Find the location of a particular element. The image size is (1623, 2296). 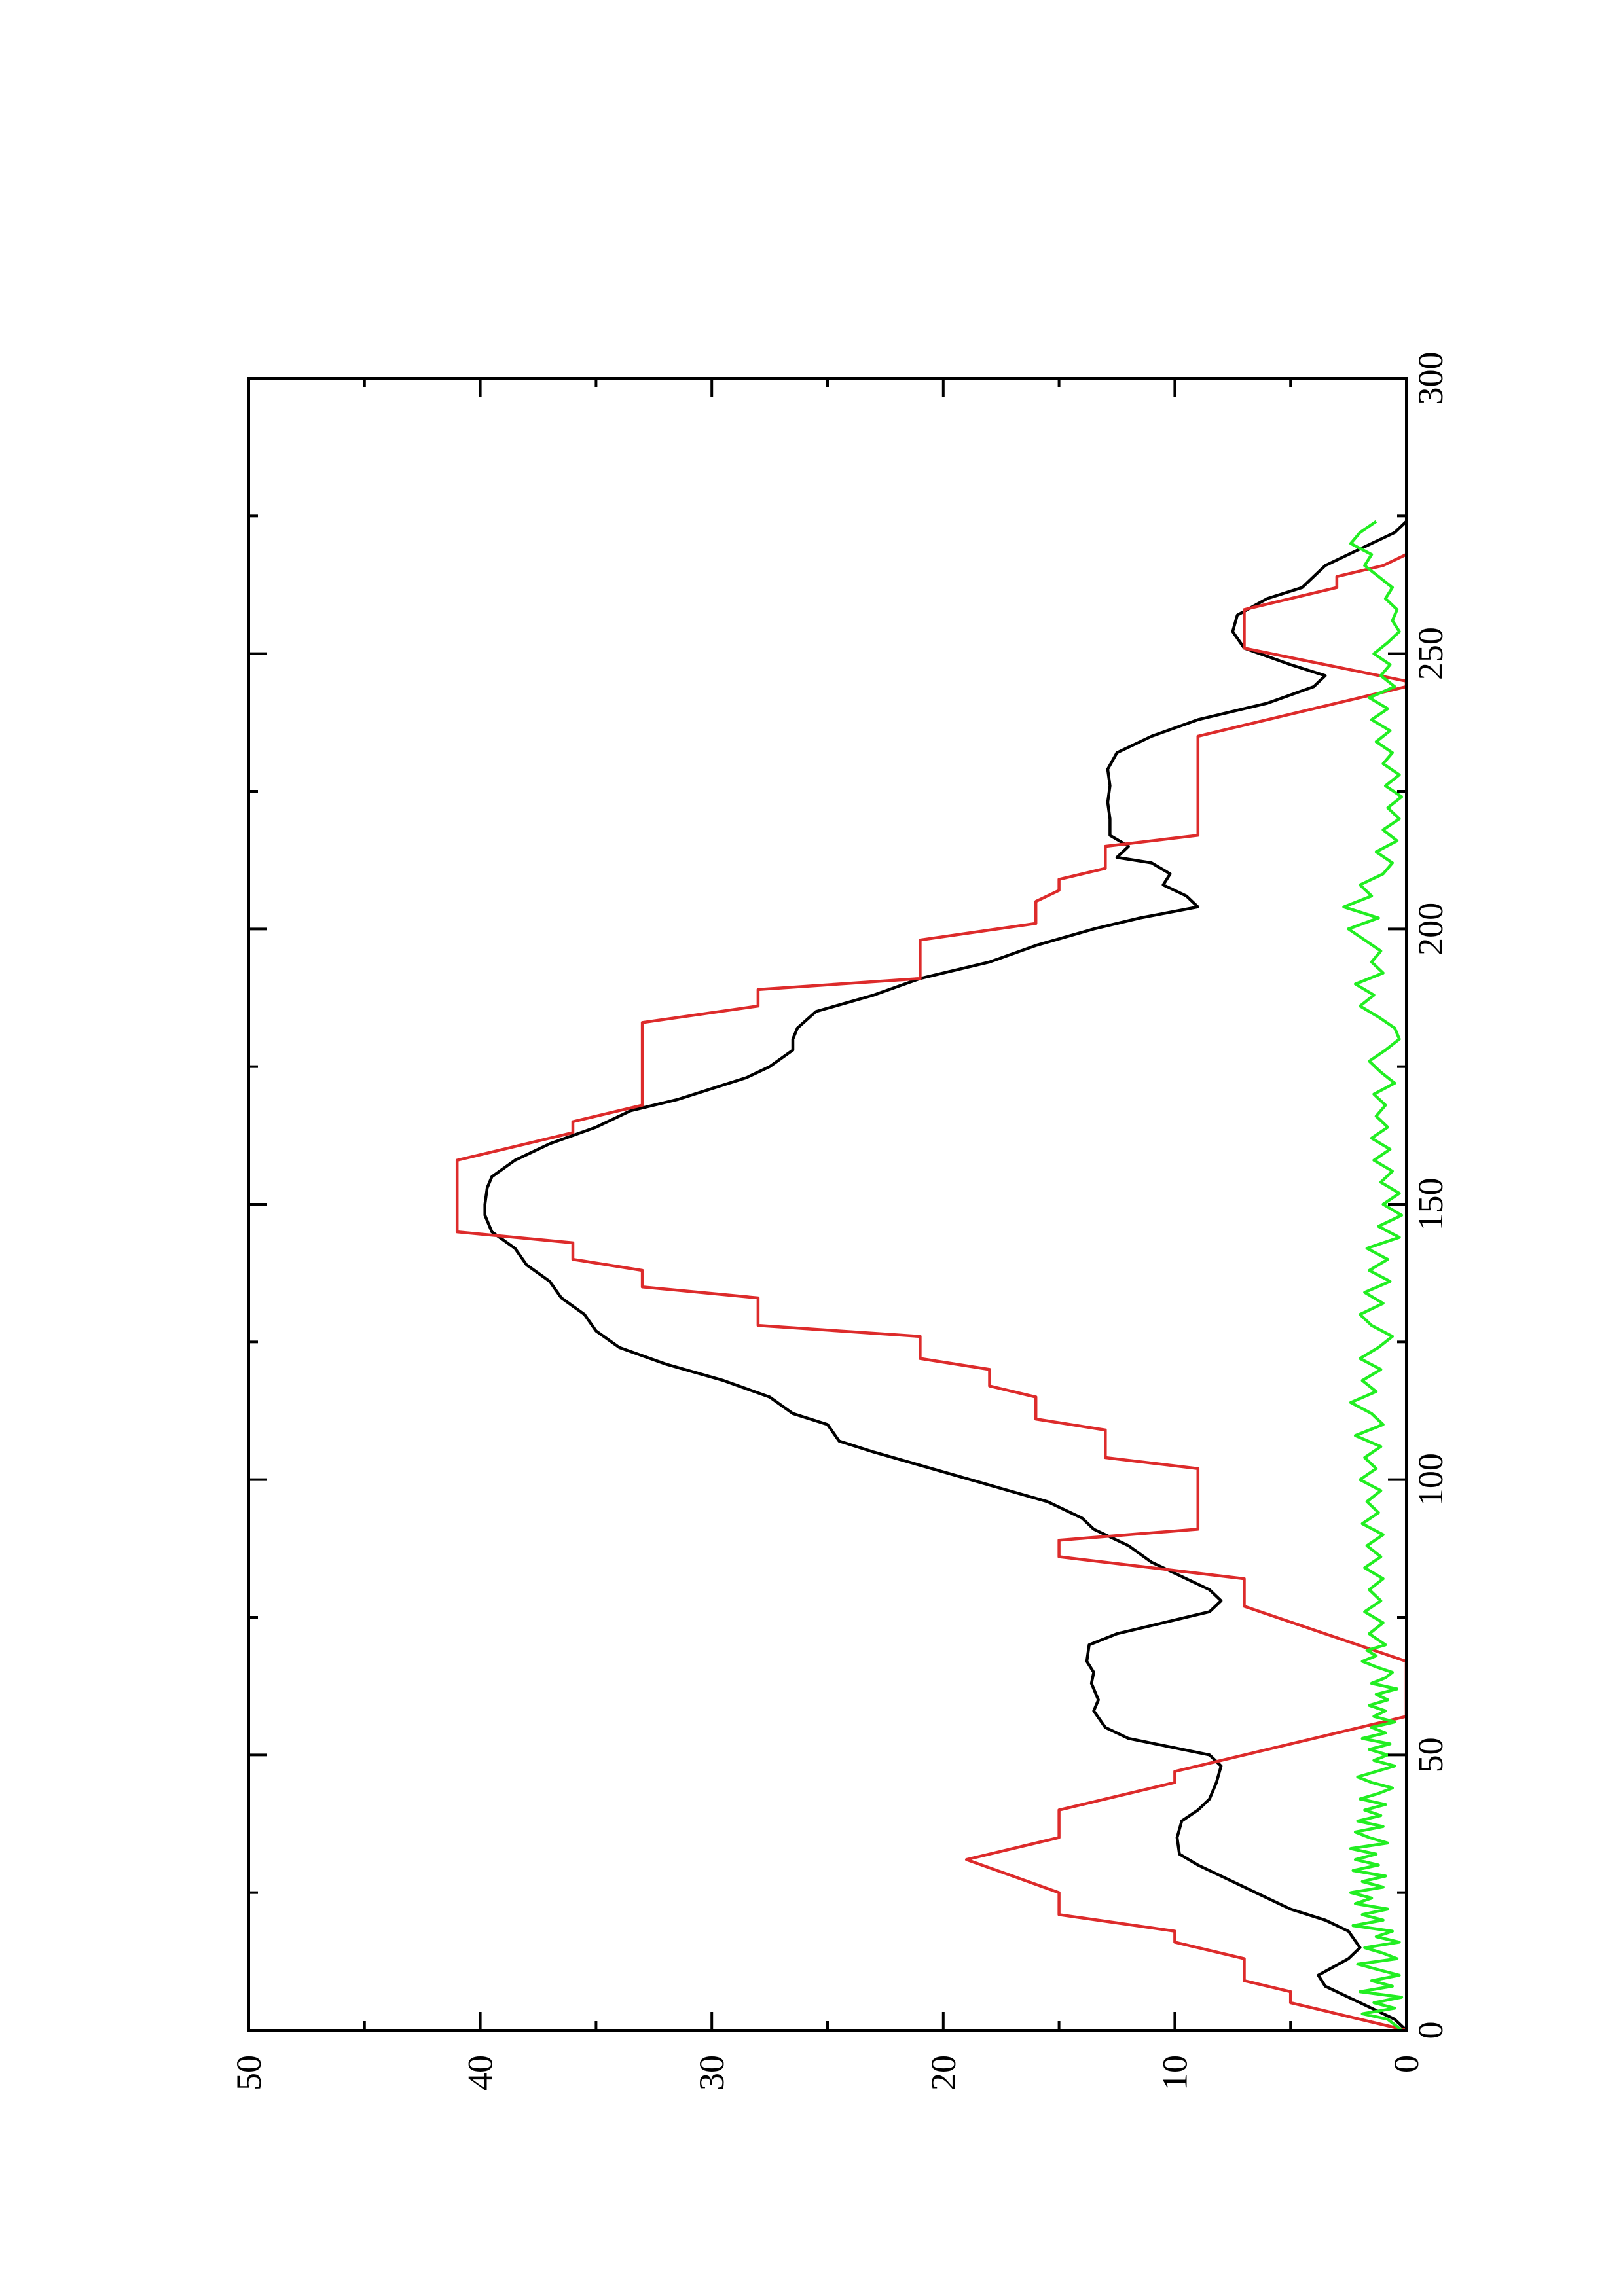

y-tick-label: 30 is located at coordinates (711, 2072).